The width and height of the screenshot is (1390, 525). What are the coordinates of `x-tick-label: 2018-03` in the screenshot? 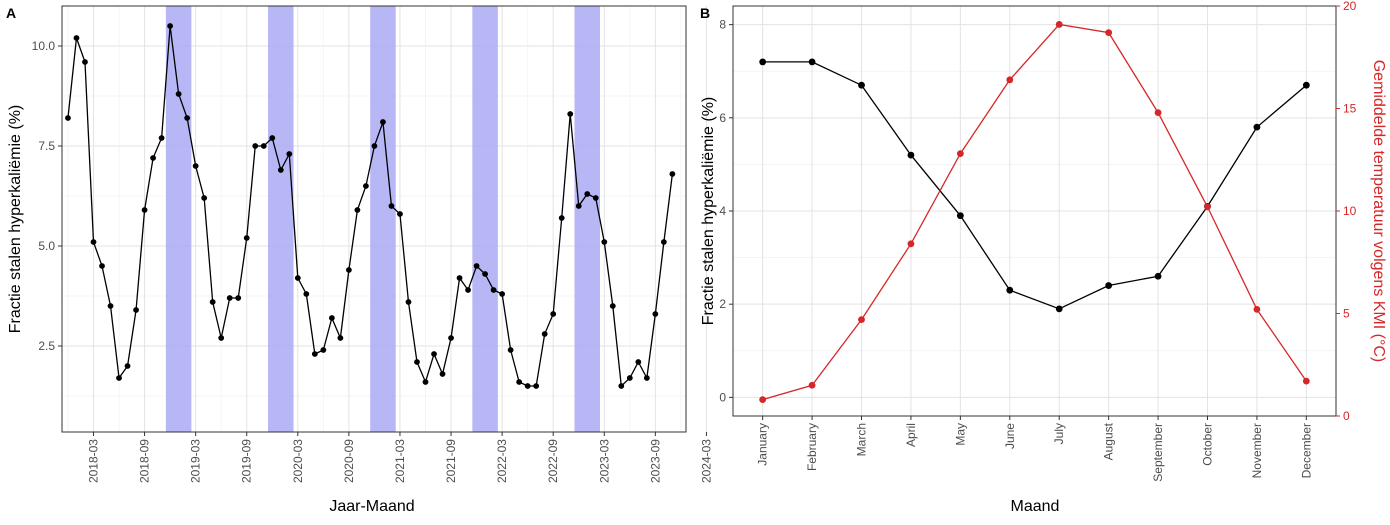 It's located at (93, 461).